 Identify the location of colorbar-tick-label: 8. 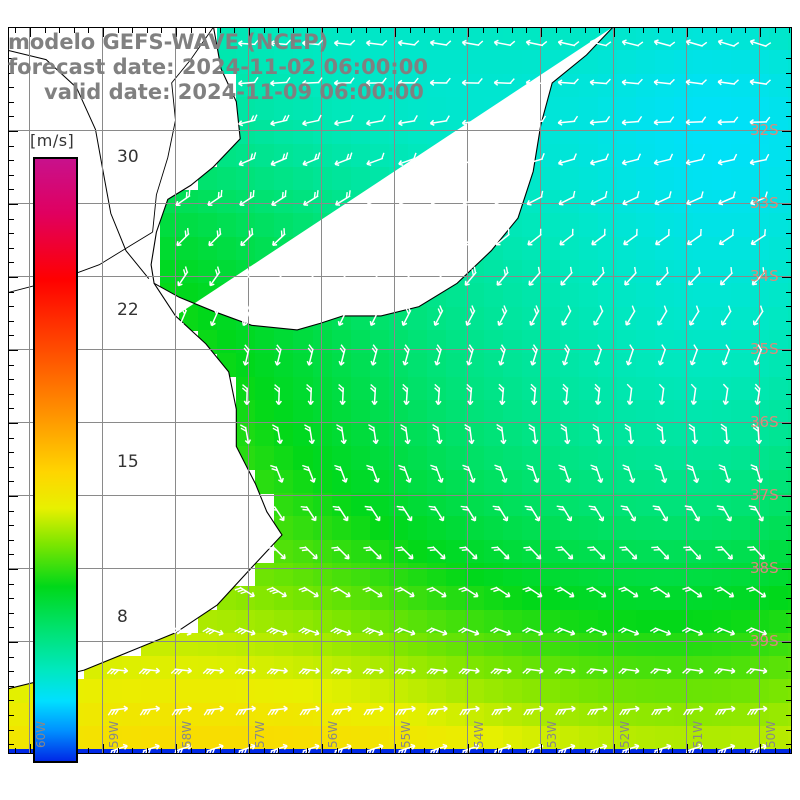
(122, 617).